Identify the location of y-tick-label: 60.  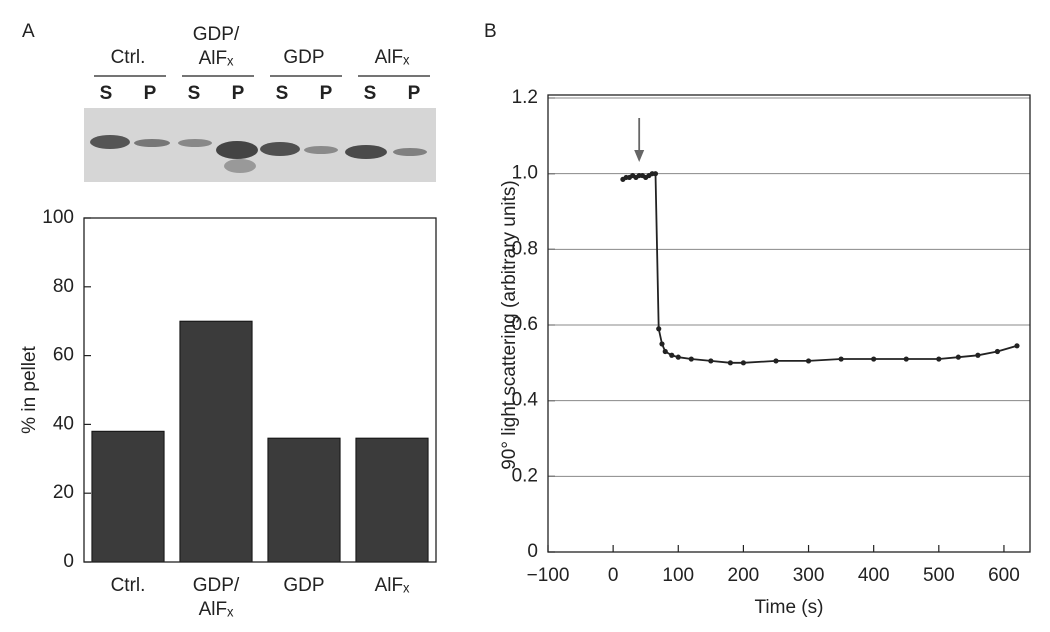
(63, 355).